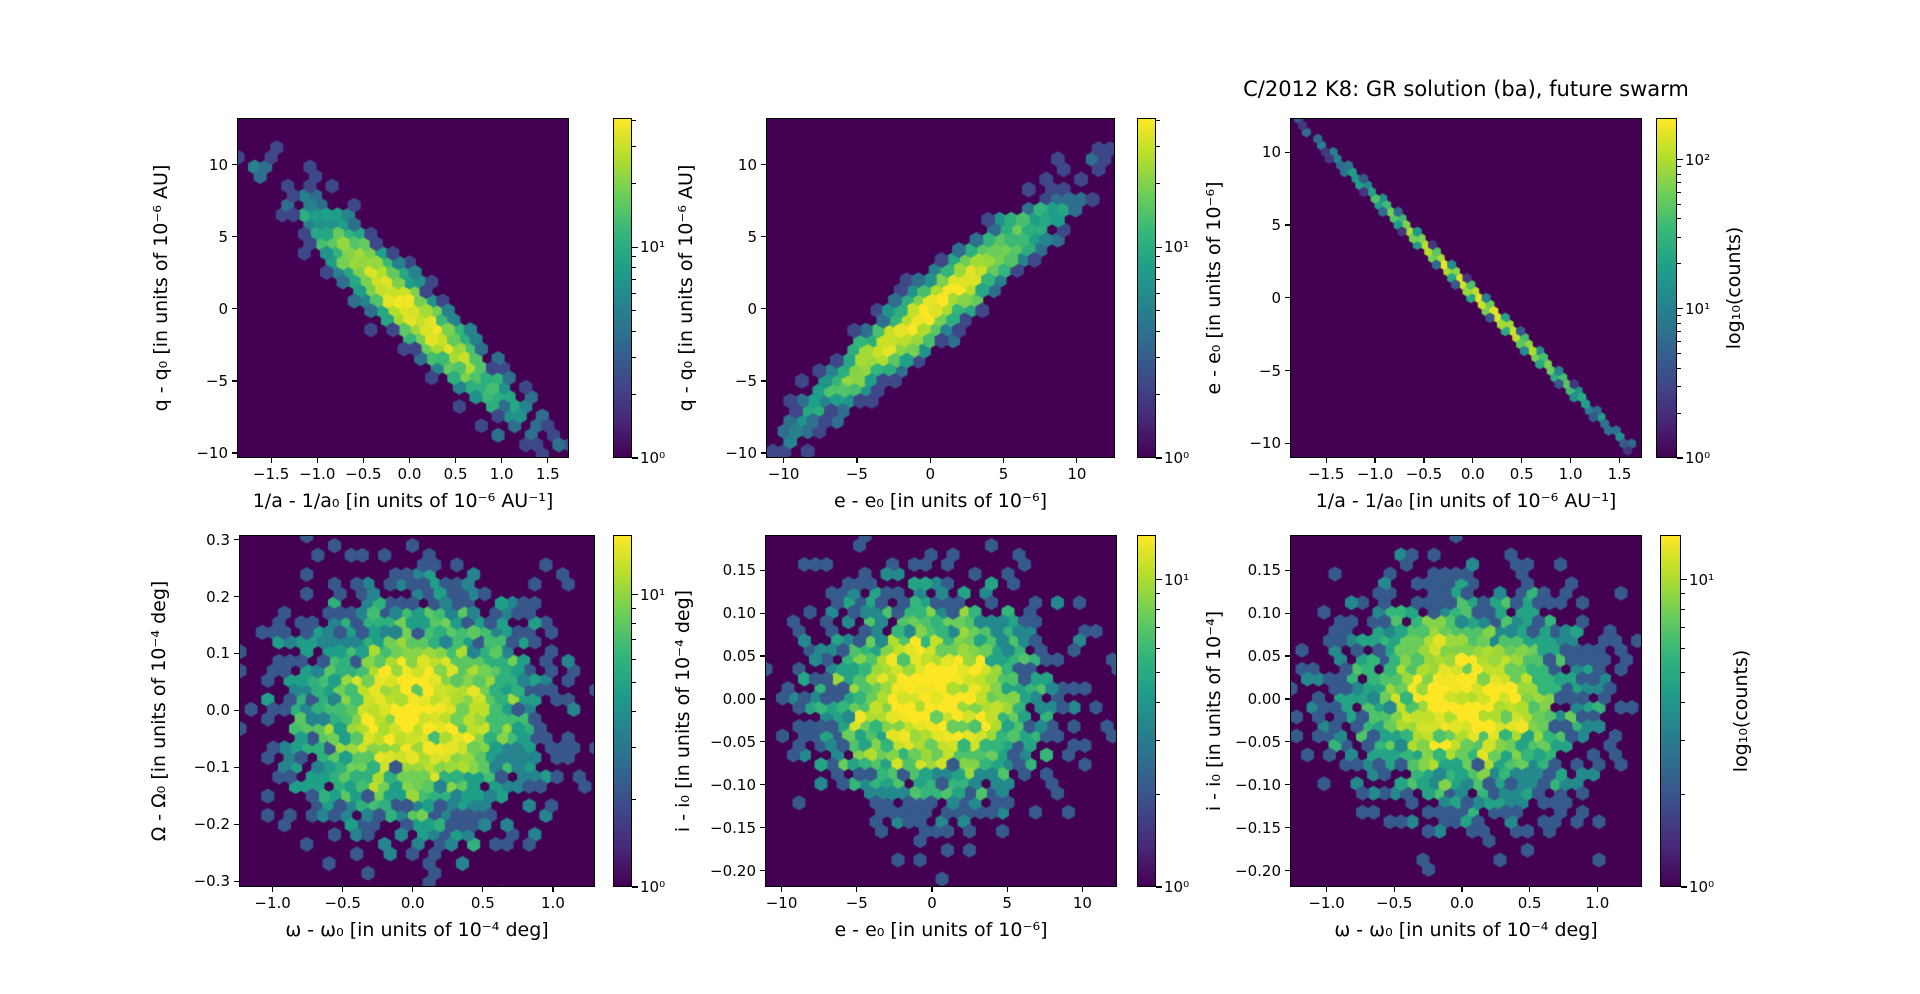 The image size is (1920, 994). What do you see at coordinates (218, 653) in the screenshot?
I see `y-tick-label: 0.1` at bounding box center [218, 653].